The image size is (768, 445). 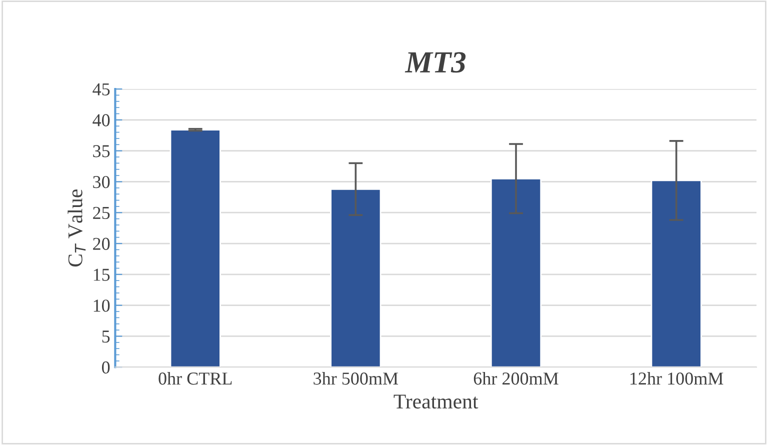 I want to click on y-tick-label: 15, so click(x=102, y=274).